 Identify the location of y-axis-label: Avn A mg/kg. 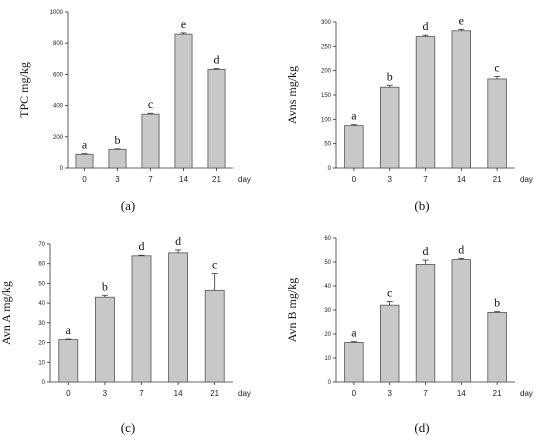
(6, 313).